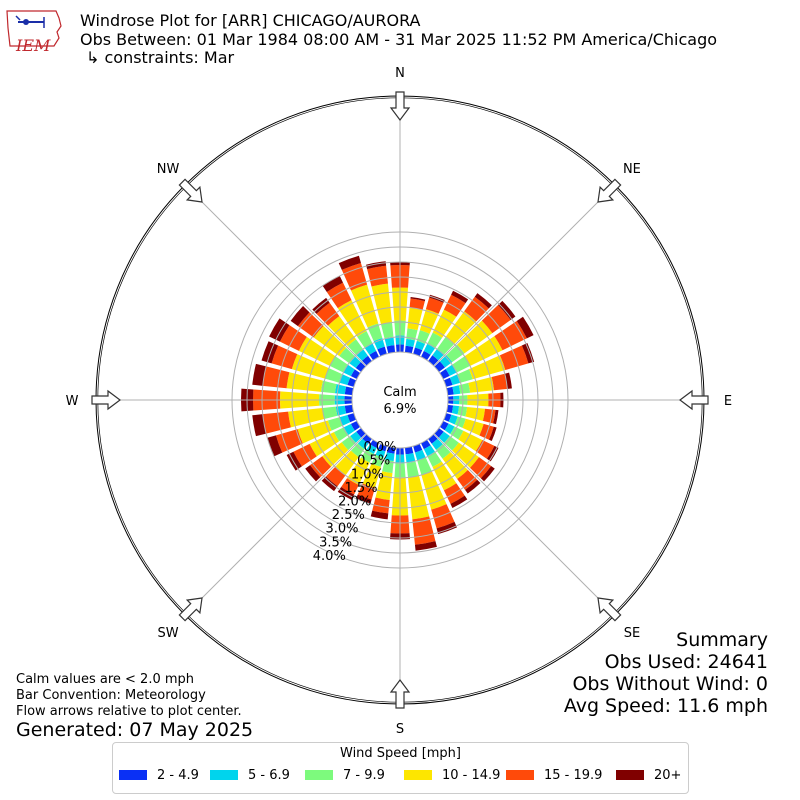 The height and width of the screenshot is (800, 800). What do you see at coordinates (665, 706) in the screenshot?
I see `summary-avg-speed: Avg Speed: 11.6 mph` at bounding box center [665, 706].